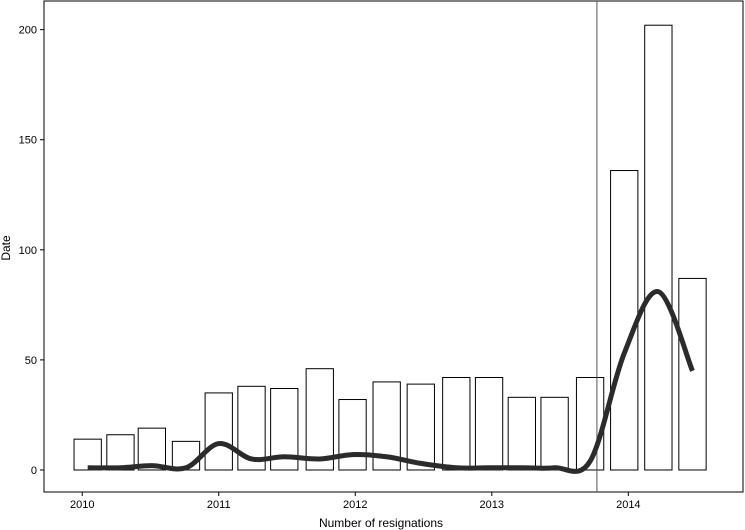 Image resolution: width=745 pixels, height=530 pixels. I want to click on y-tick-label: 0, so click(34, 471).